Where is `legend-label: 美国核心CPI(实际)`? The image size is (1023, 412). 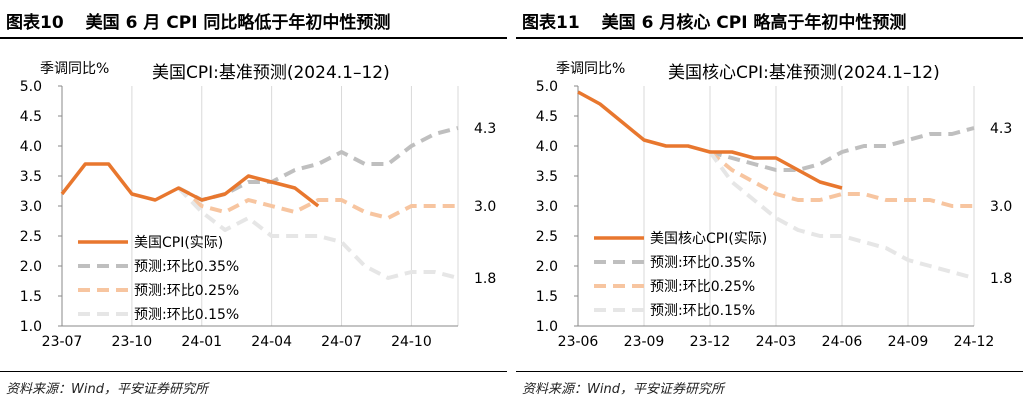
legend-label: 美国核心CPI(实际) is located at coordinates (708, 239).